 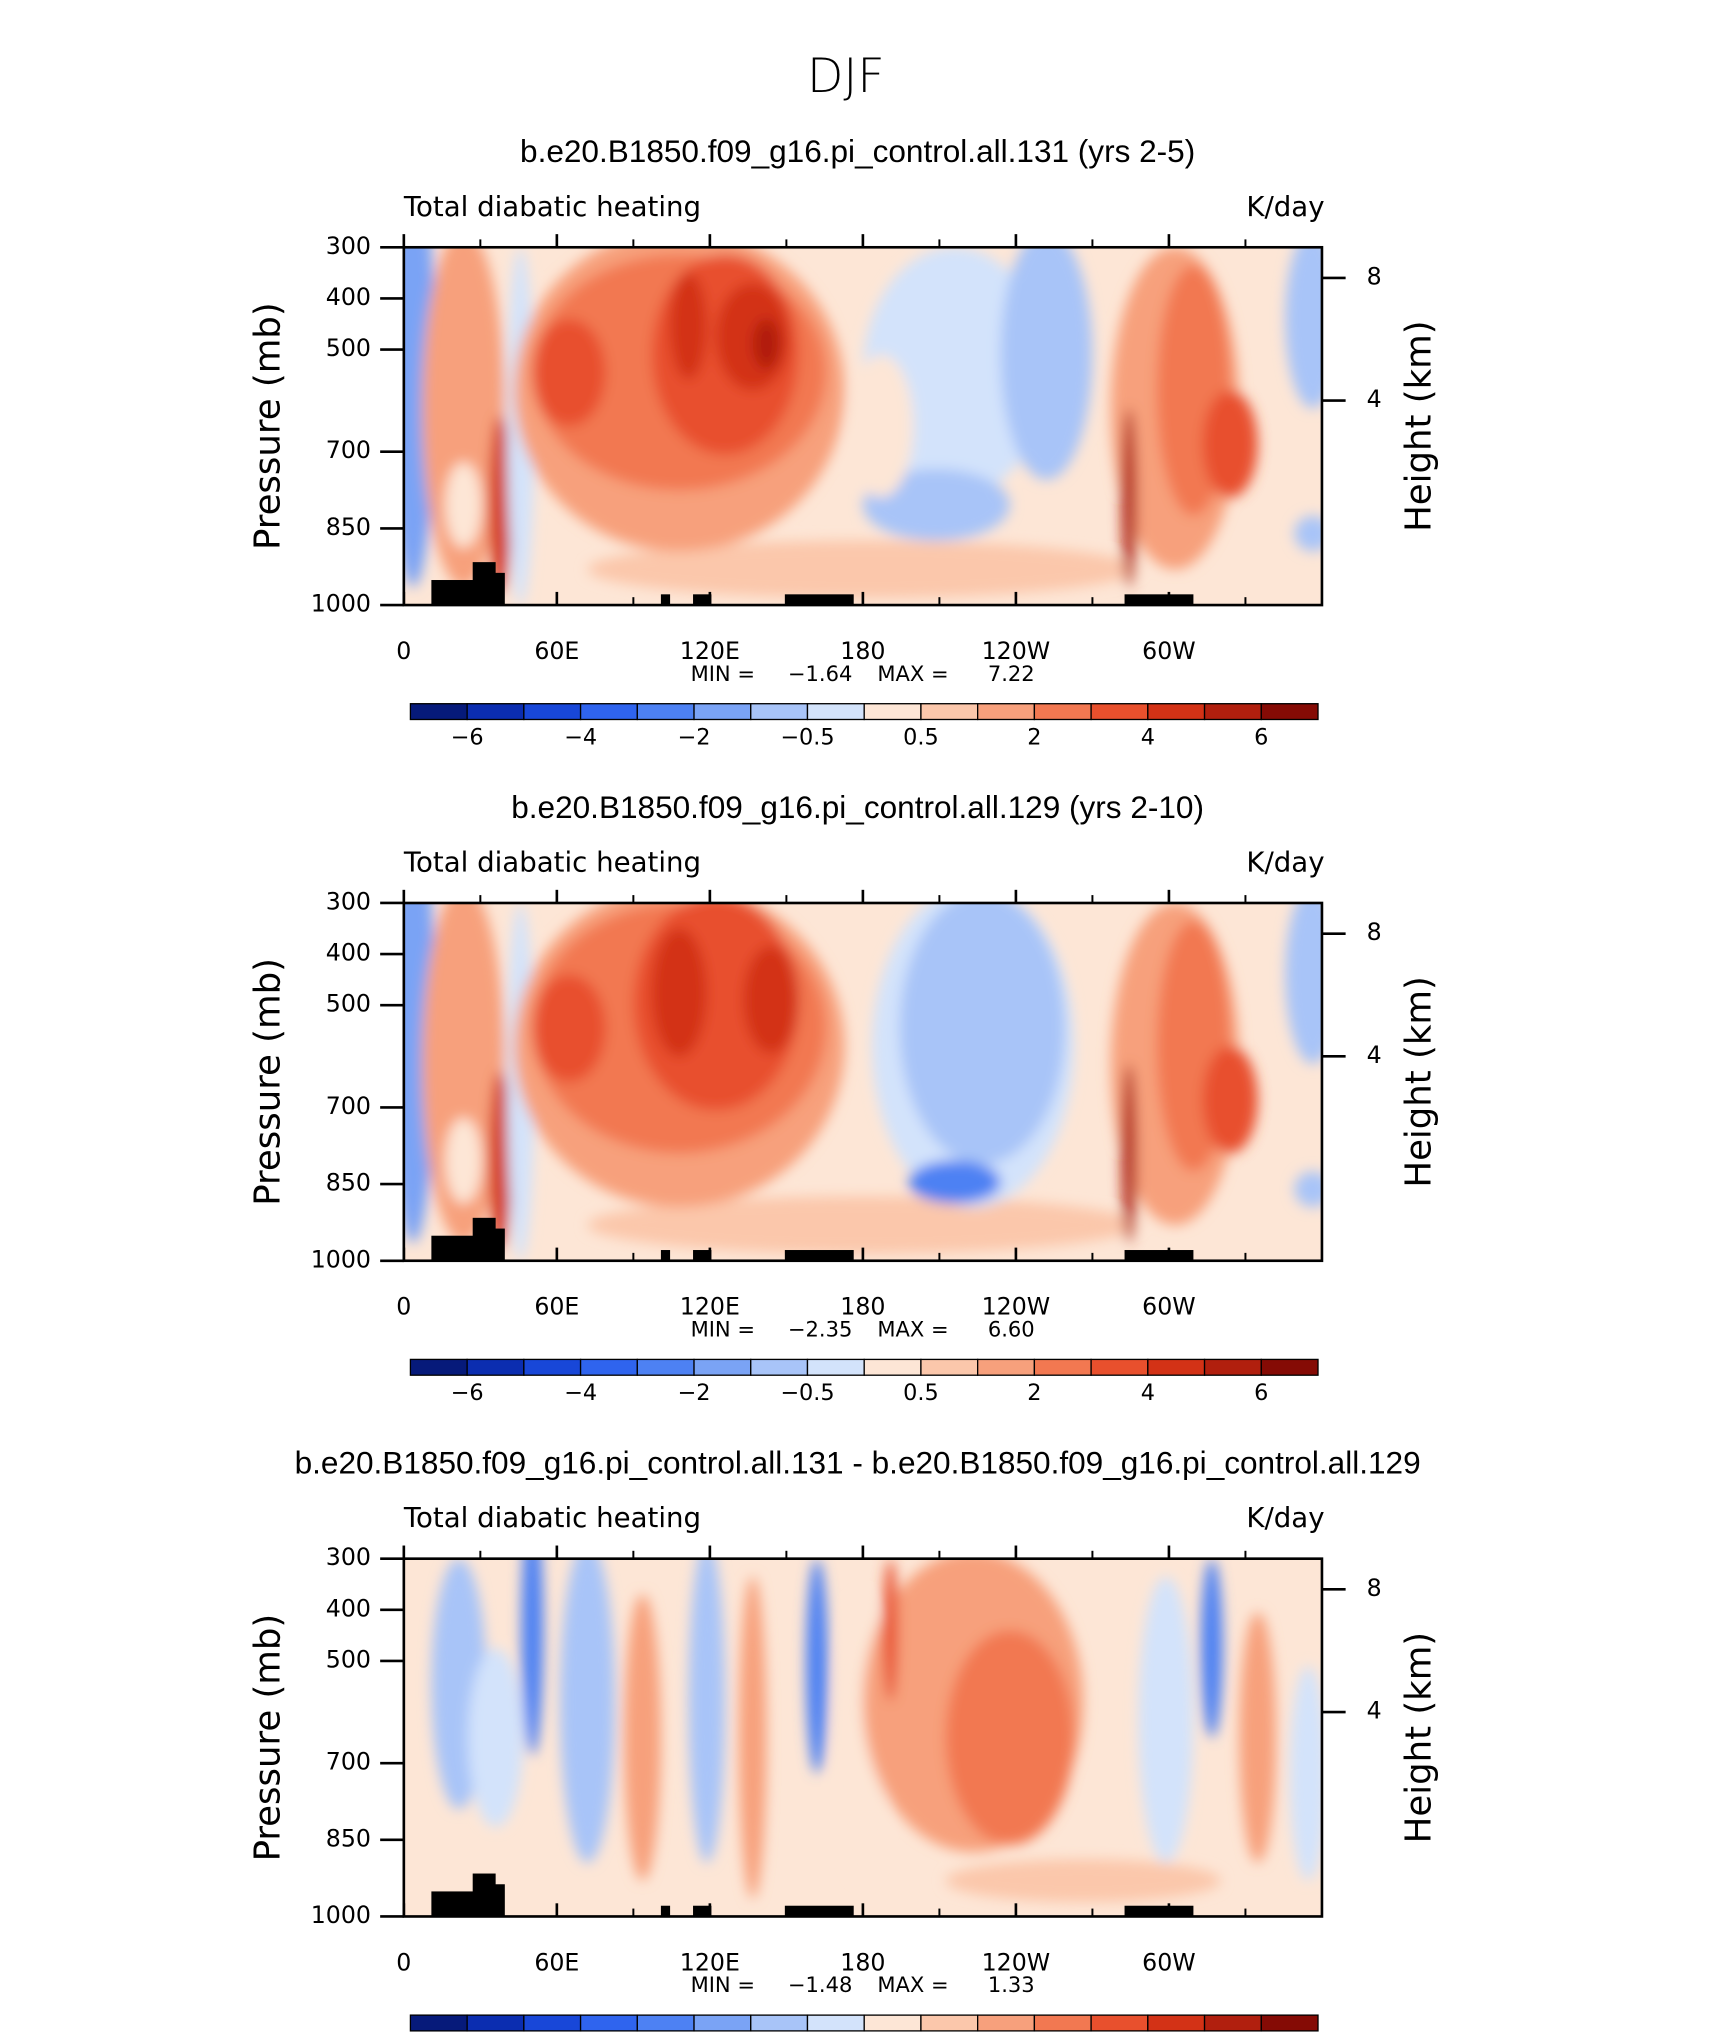 I want to click on colorbar-label: −4, so click(x=580, y=737).